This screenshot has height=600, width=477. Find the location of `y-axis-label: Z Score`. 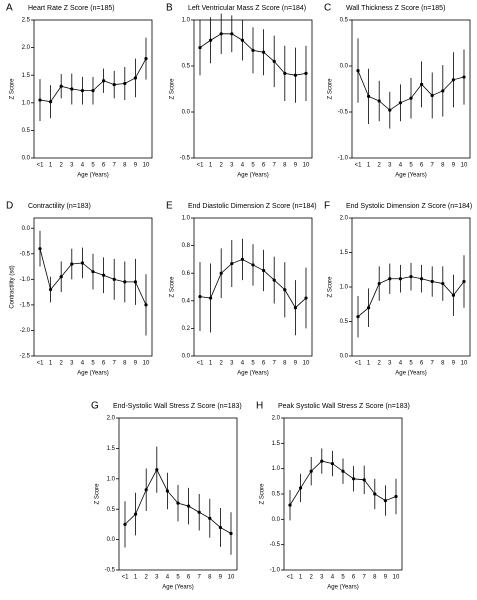

y-axis-label: Z Score is located at coordinates (331, 89).